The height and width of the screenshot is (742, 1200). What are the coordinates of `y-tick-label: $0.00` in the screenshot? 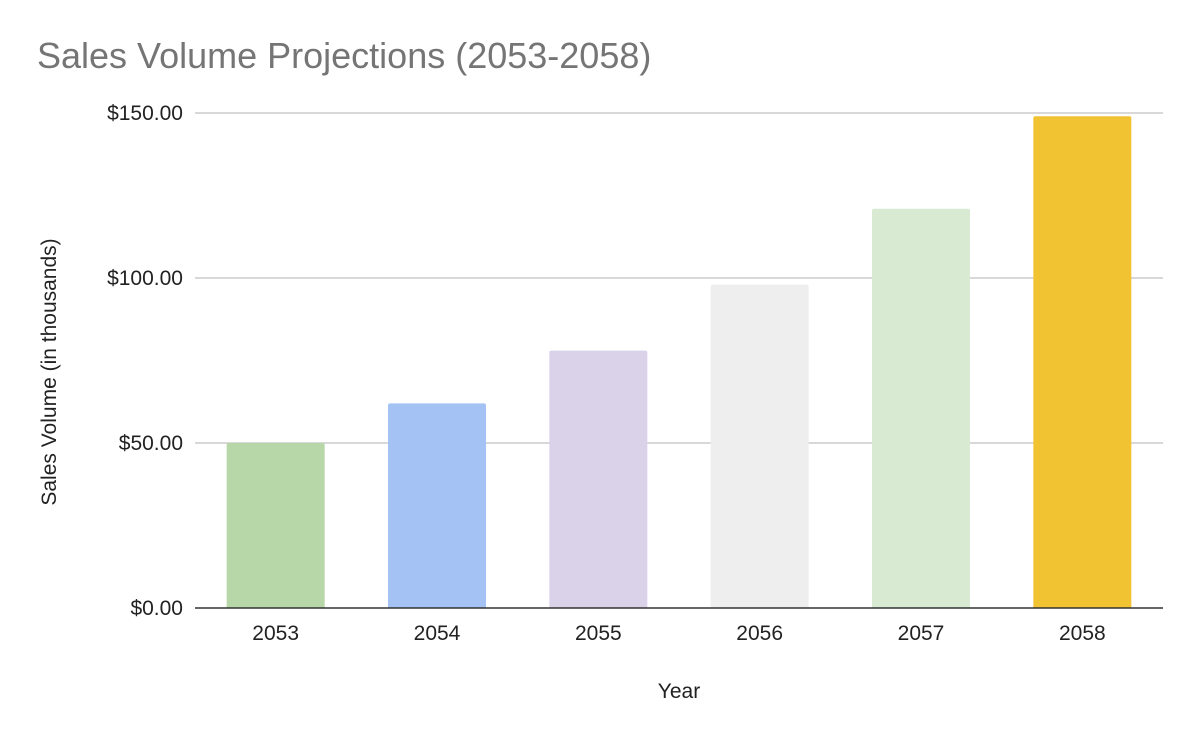 It's located at (156, 608).